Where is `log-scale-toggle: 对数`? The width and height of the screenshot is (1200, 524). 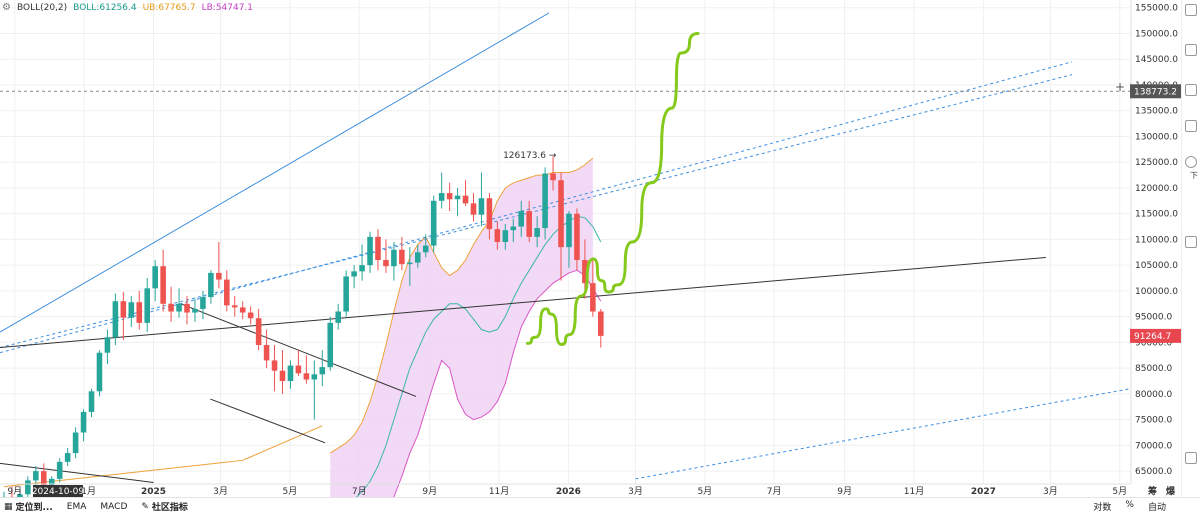 log-scale-toggle: 对数 is located at coordinates (1102, 508).